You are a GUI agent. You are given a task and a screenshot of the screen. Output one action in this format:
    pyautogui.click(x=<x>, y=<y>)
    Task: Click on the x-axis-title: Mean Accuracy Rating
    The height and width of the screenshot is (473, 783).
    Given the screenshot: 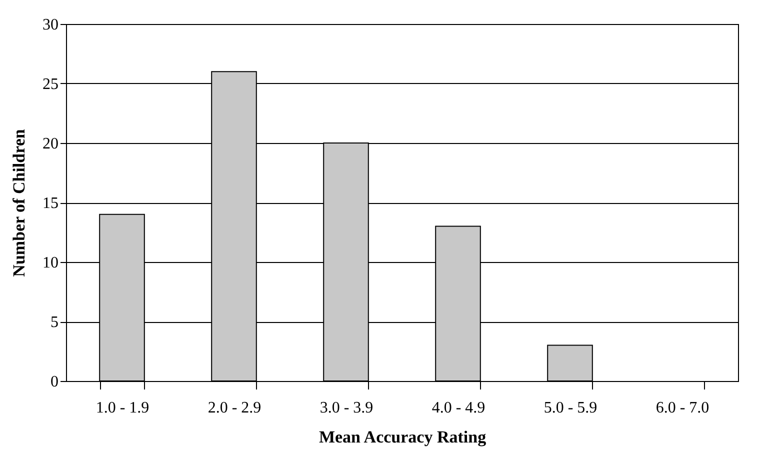 What is the action you would take?
    pyautogui.click(x=402, y=437)
    